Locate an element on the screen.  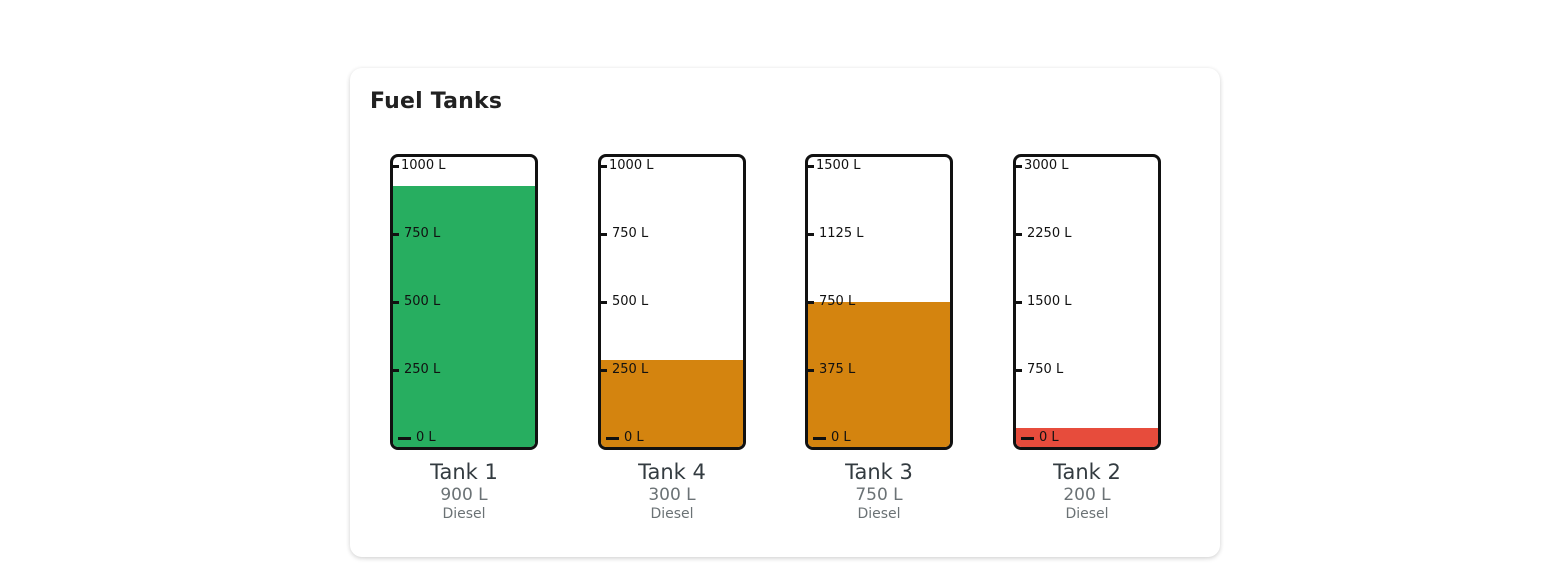
tank-name: Tank 2 is located at coordinates (1087, 472).